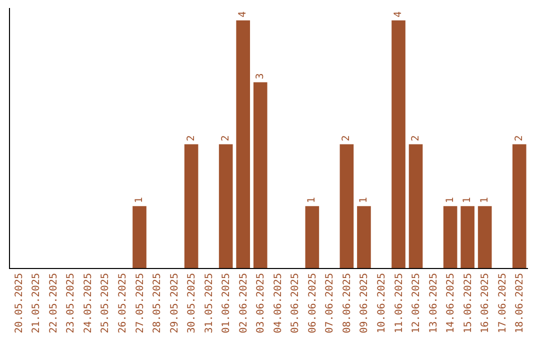 The height and width of the screenshot is (340, 540). I want to click on data-label: 3, so click(260, 76).